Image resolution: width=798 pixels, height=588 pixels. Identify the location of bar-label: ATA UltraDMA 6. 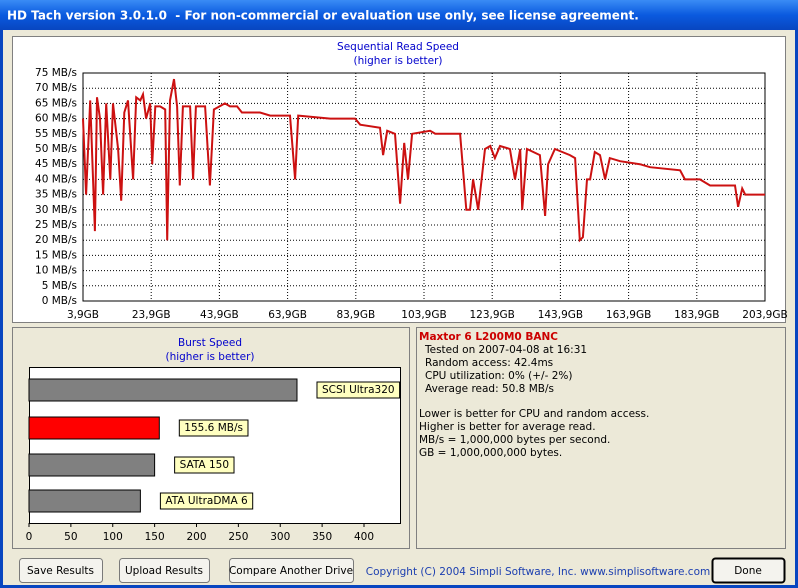
(206, 501).